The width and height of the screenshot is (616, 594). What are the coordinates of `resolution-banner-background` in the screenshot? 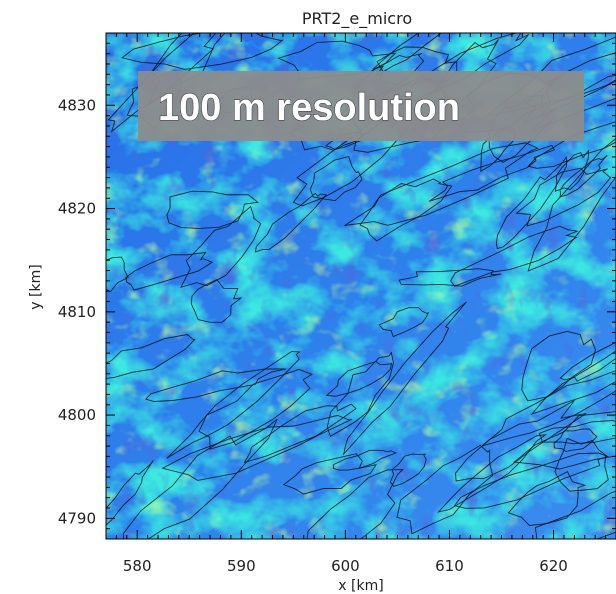 It's located at (361, 106).